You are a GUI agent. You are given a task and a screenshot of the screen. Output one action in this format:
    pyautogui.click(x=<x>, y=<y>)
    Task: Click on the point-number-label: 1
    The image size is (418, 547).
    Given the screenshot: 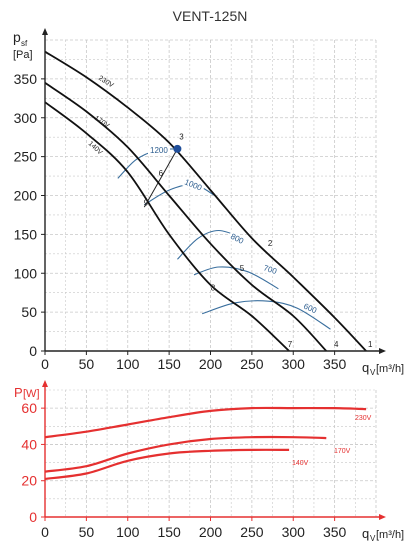 What is the action you would take?
    pyautogui.click(x=370, y=344)
    